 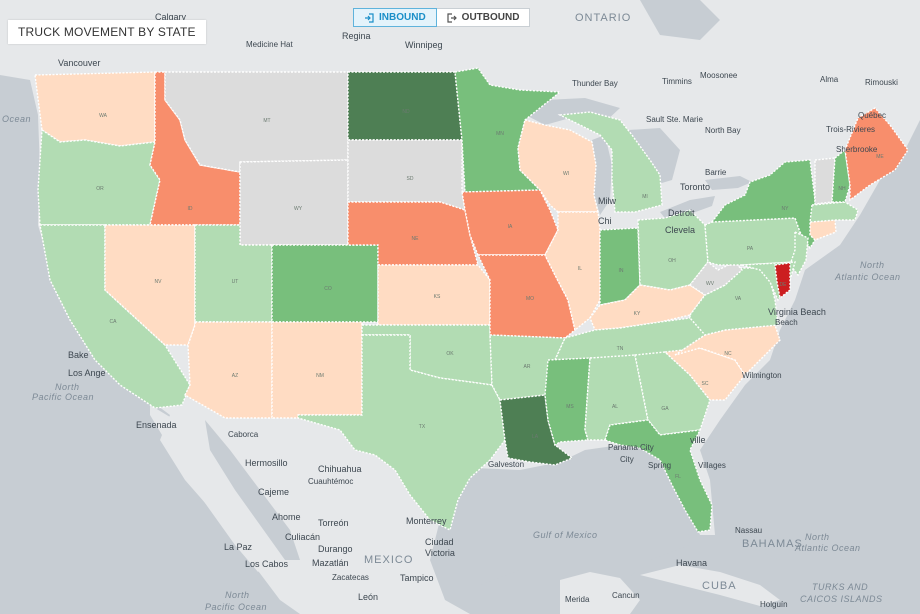 I want to click on state-ma, so click(x=834, y=212).